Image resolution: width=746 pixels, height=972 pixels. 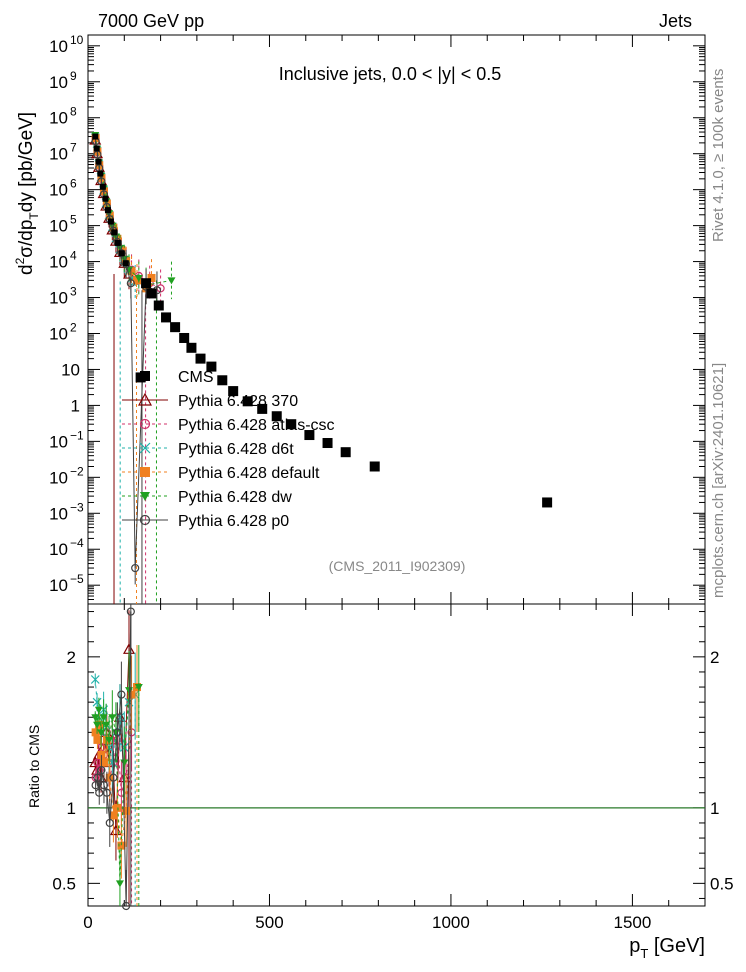 I want to click on legend-label: CMS, so click(x=196, y=377).